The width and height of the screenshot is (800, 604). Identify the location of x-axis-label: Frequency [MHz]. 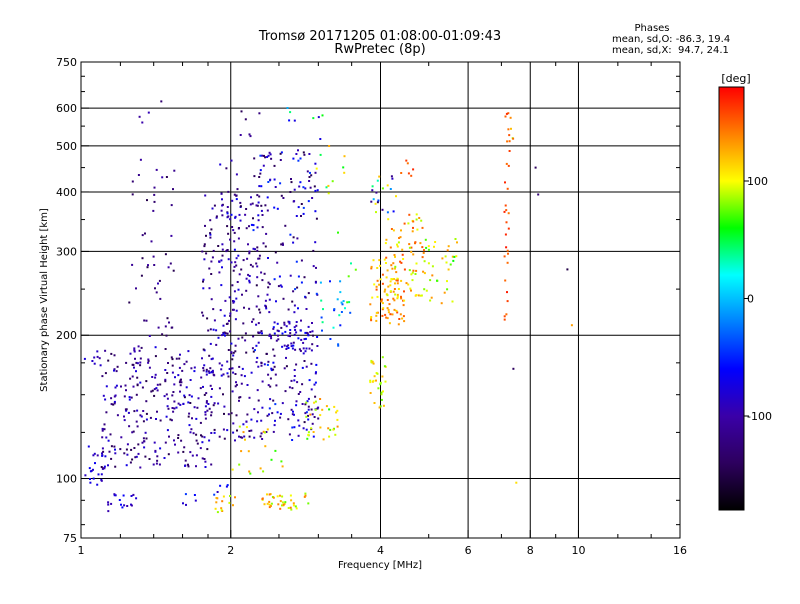
(380, 565).